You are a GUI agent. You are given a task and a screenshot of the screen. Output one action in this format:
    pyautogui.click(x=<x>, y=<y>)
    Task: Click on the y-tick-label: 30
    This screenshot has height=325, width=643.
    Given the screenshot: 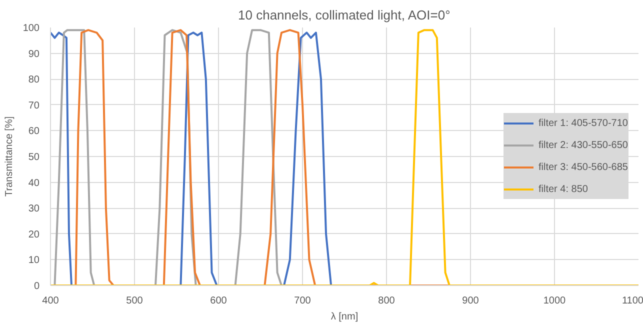 What is the action you would take?
    pyautogui.click(x=34, y=209)
    